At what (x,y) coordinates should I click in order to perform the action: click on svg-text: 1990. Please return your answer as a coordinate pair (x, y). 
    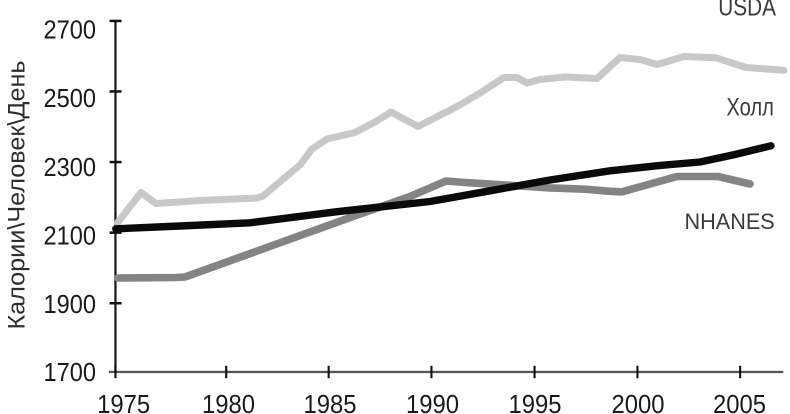
    Looking at the image, I should click on (432, 402).